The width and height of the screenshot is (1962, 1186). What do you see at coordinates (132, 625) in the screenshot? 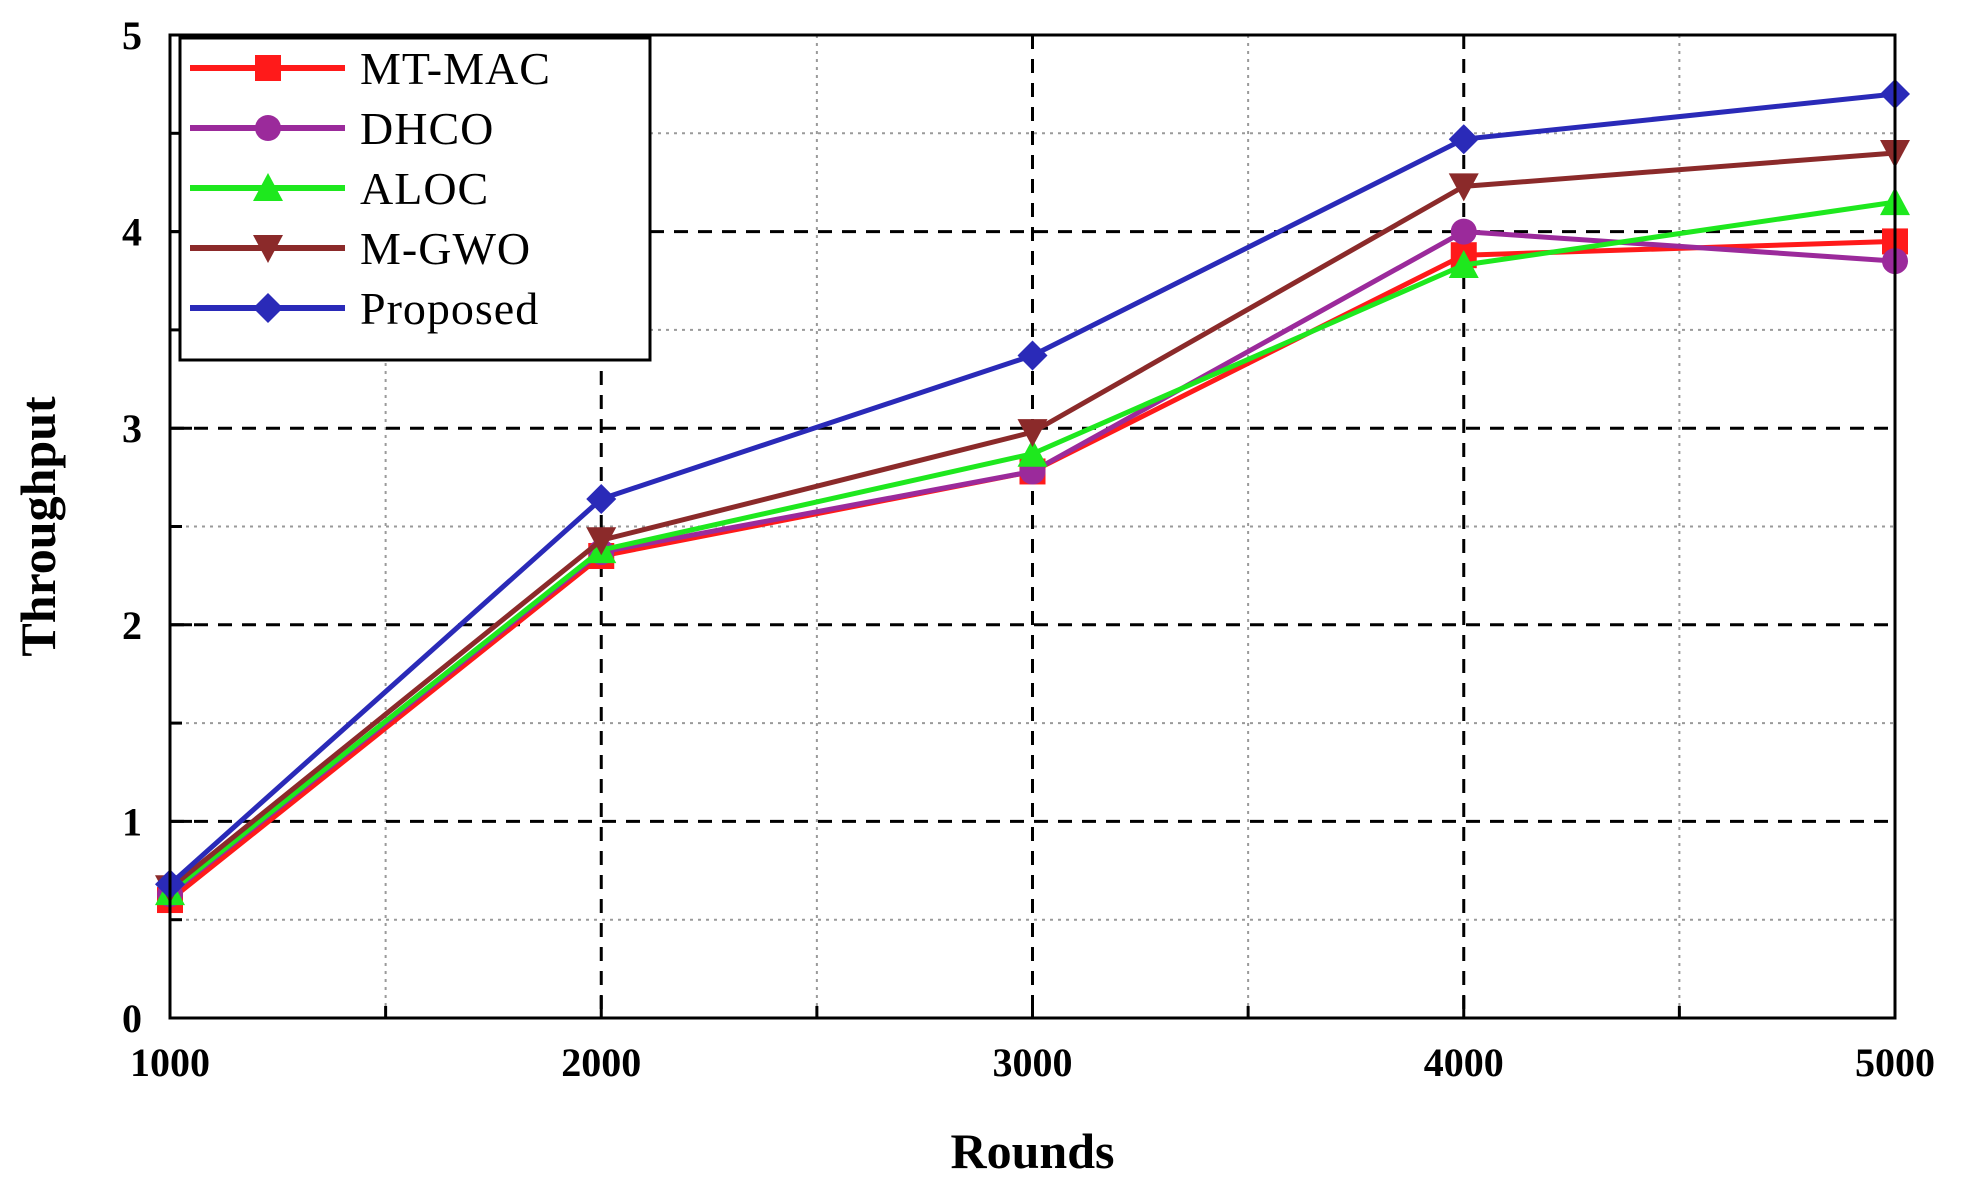
I see `y-tick-label: 2` at bounding box center [132, 625].